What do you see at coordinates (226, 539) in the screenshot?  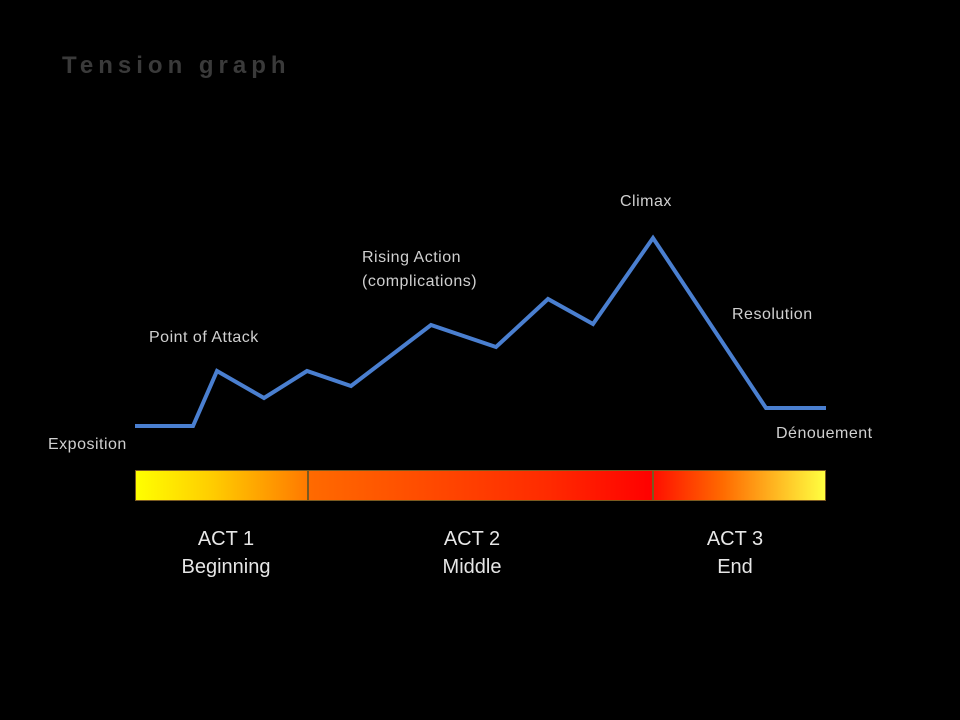 I see `act-1-number: ACT 1` at bounding box center [226, 539].